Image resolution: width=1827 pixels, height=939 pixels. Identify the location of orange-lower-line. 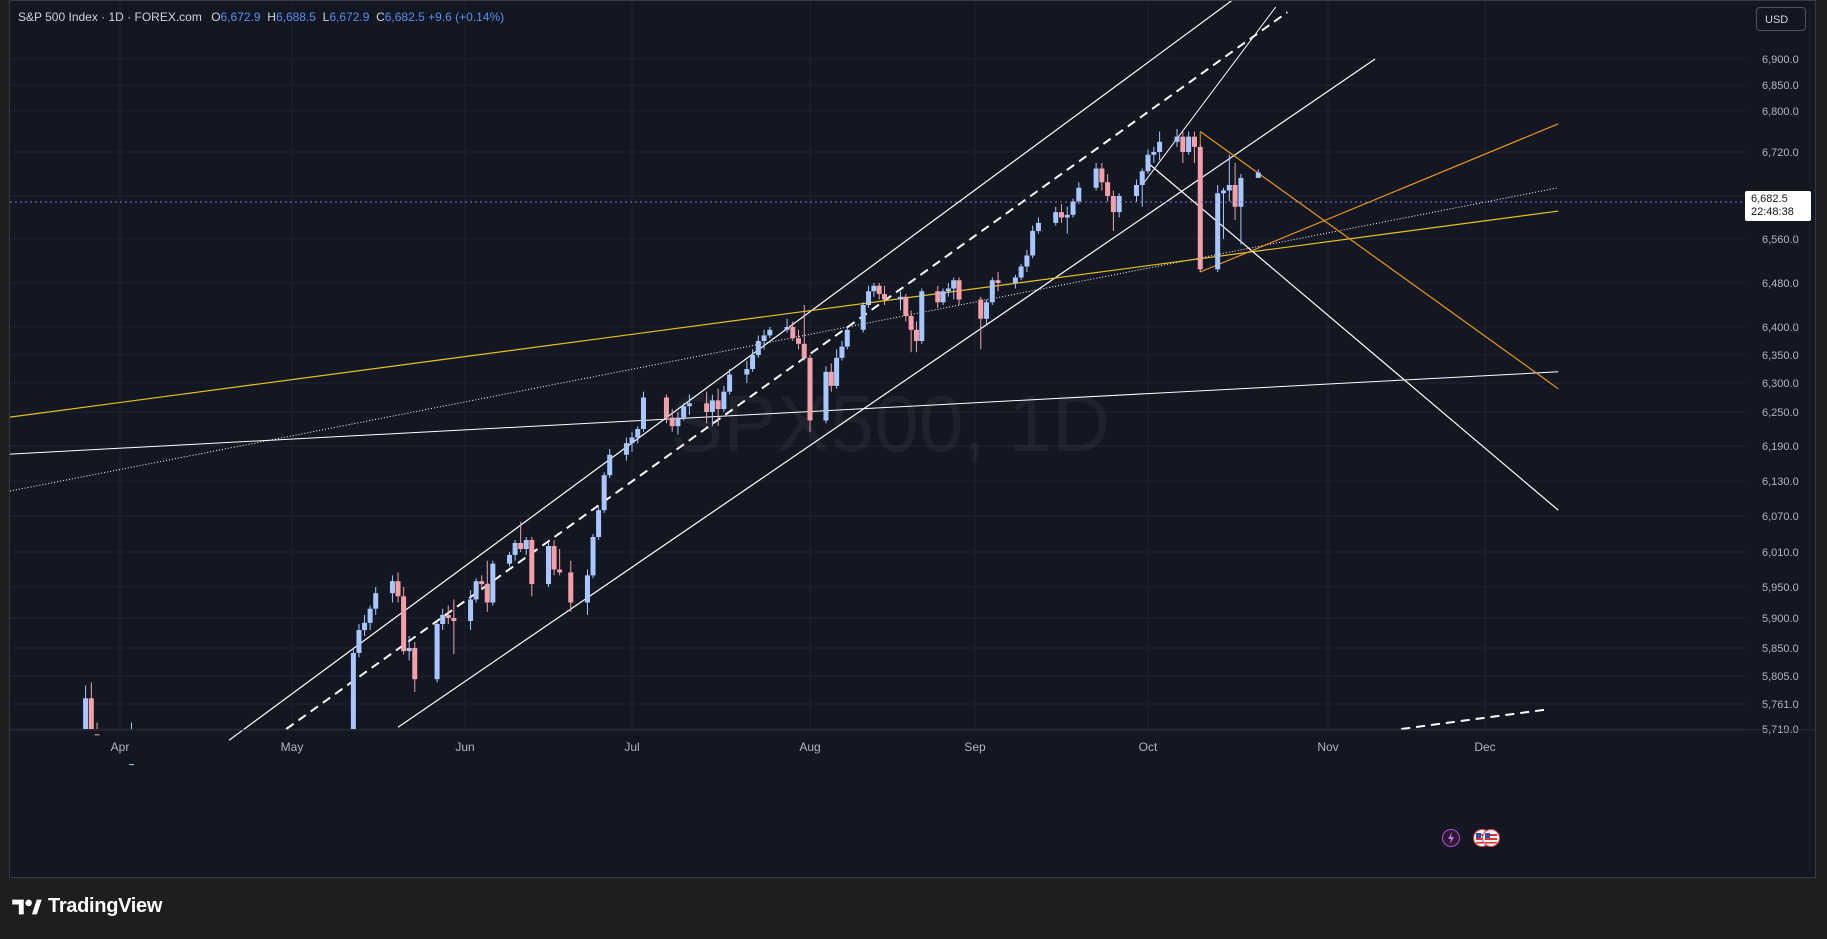
(1379, 198).